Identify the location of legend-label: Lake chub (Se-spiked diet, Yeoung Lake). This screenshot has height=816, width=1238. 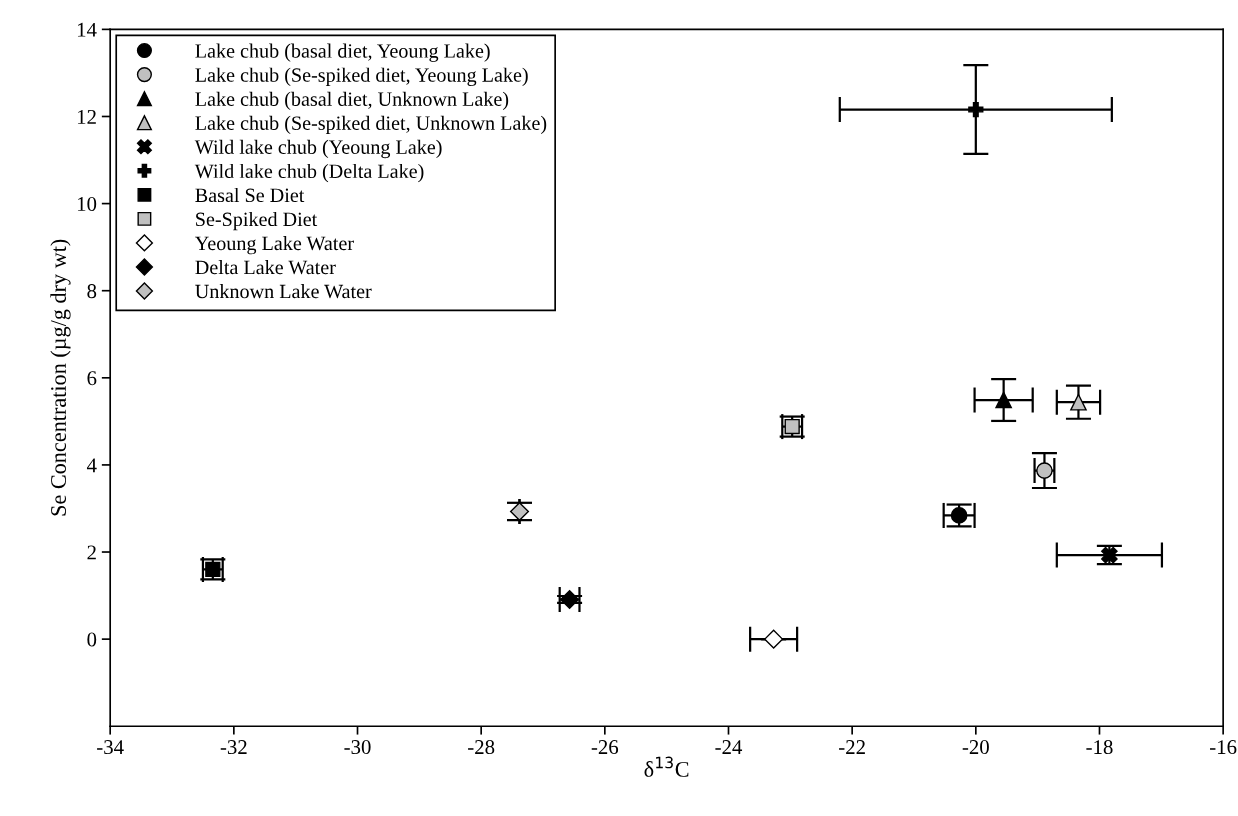
(361, 76).